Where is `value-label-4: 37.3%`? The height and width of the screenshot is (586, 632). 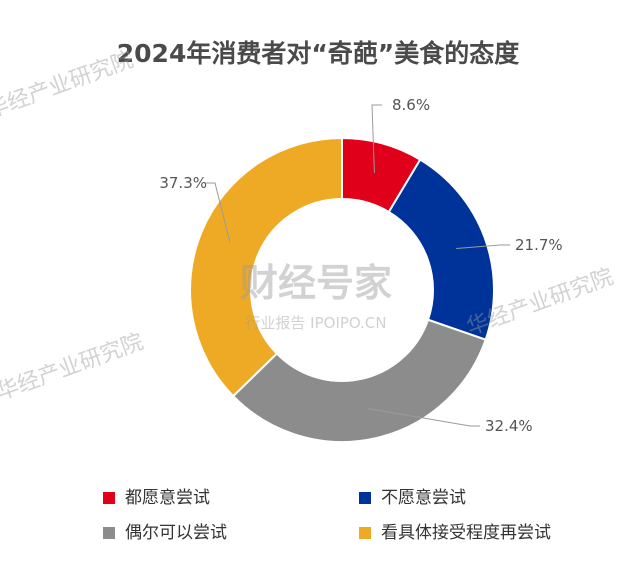
value-label-4: 37.3% is located at coordinates (183, 183).